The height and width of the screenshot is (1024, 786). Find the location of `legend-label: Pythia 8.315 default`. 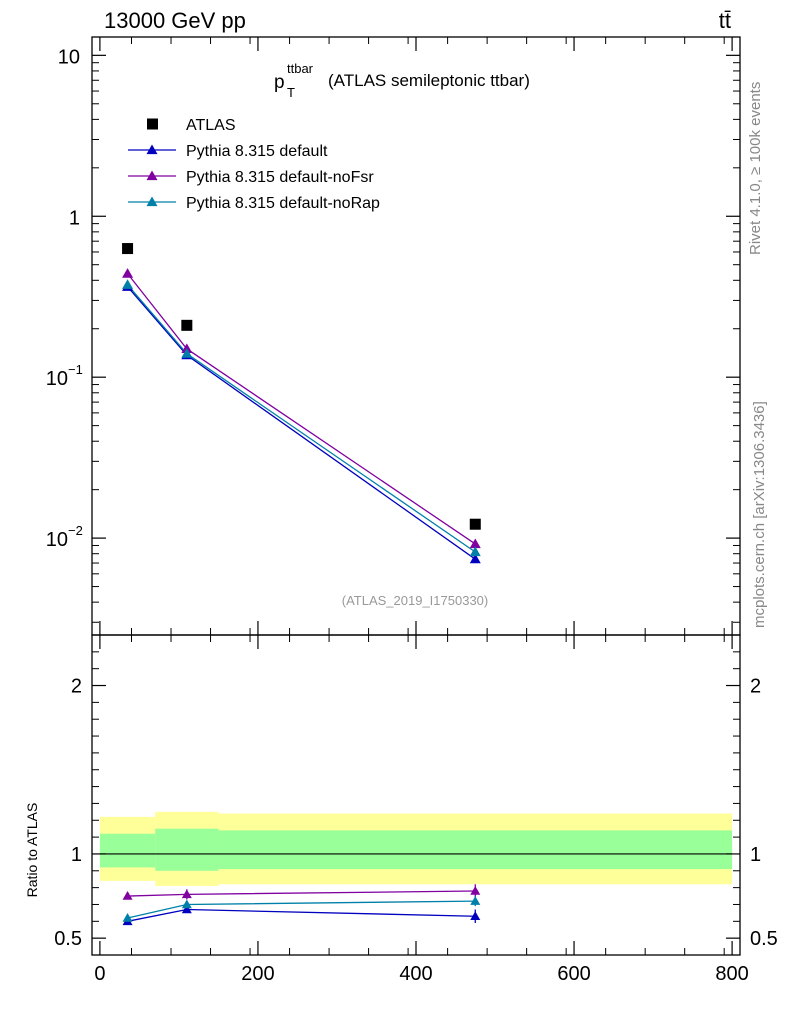

legend-label: Pythia 8.315 default is located at coordinates (257, 151).